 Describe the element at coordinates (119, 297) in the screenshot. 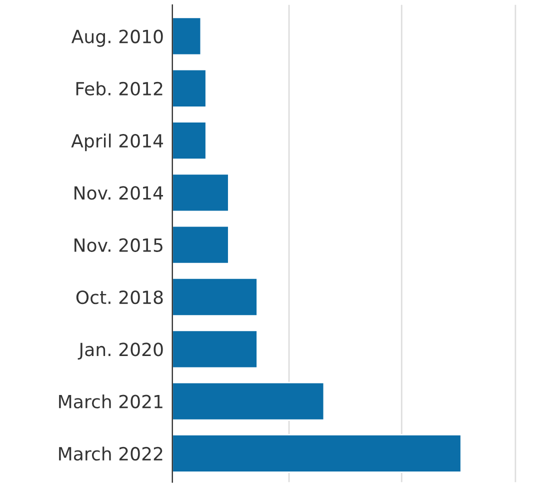

I see `y-tick-label: Oct. 2018` at that location.